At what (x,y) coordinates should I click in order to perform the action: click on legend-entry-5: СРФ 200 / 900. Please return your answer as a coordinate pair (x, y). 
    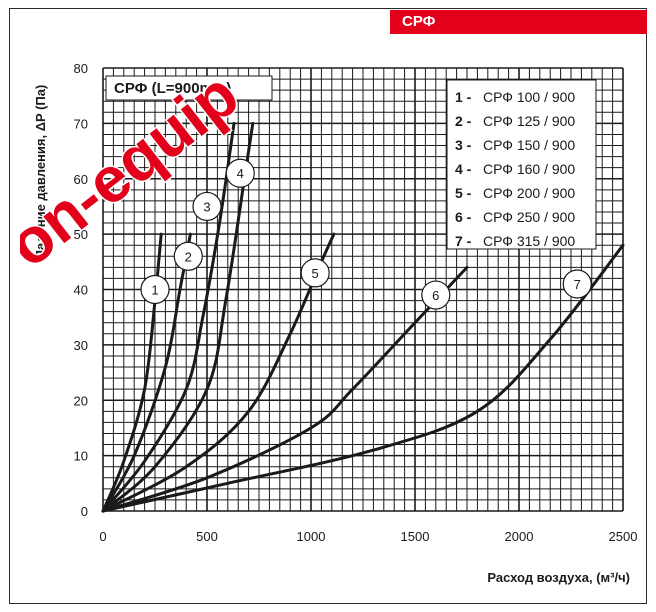
    Looking at the image, I should click on (529, 193).